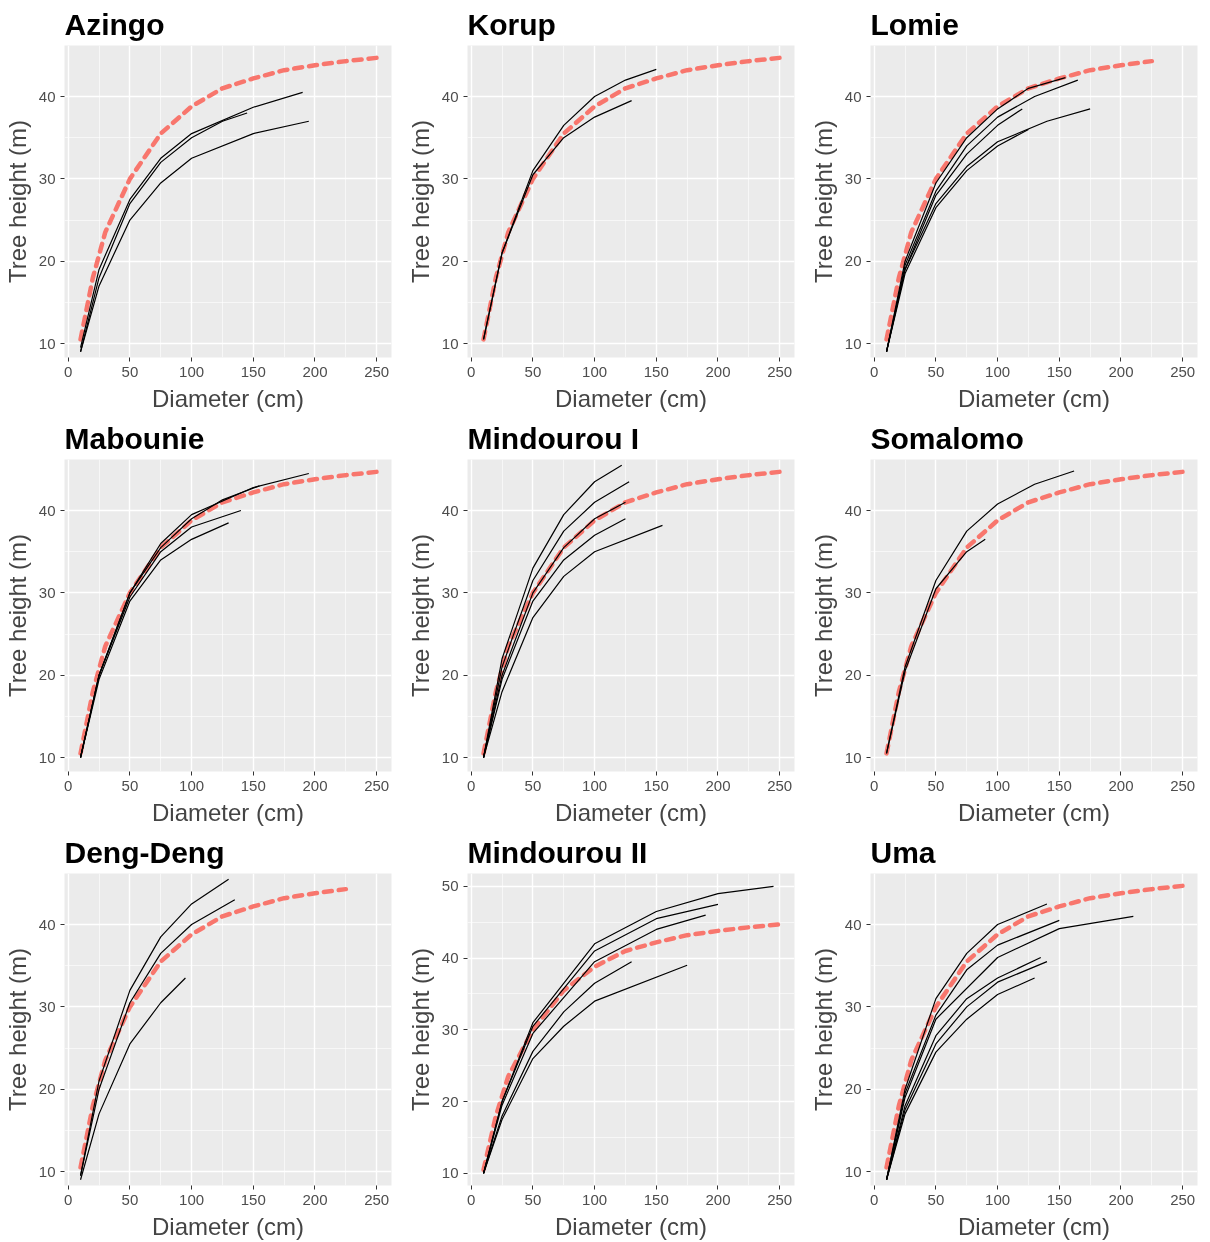  Describe the element at coordinates (511, 24) in the screenshot. I see `chart-title: Korup` at that location.